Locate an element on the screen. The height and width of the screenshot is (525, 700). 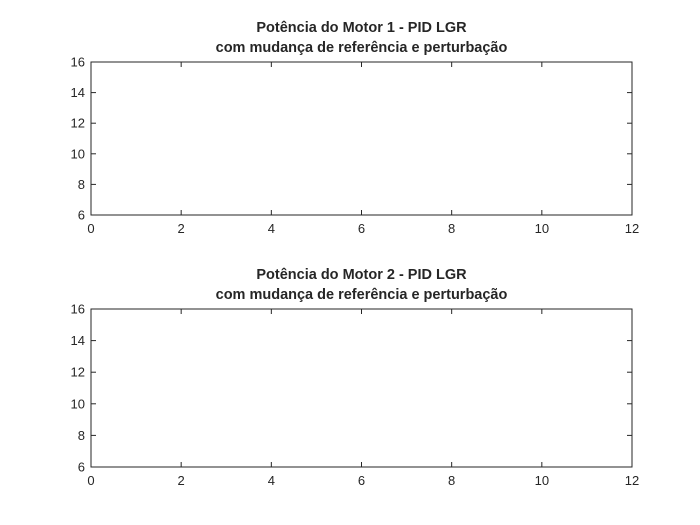
p2-title: Potência do Motor 2 - PID LGR is located at coordinates (361, 275).